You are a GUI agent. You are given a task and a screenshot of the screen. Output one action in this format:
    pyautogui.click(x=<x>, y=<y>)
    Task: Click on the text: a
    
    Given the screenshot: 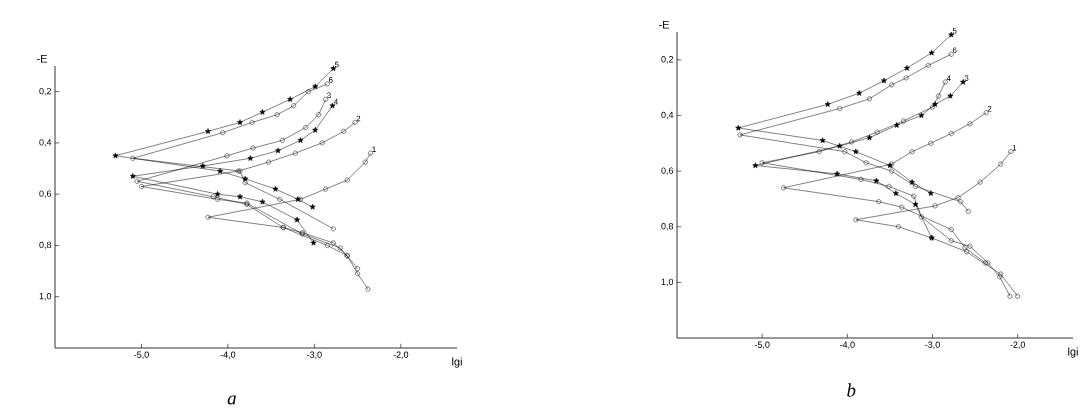 What is the action you would take?
    pyautogui.click(x=231, y=400)
    